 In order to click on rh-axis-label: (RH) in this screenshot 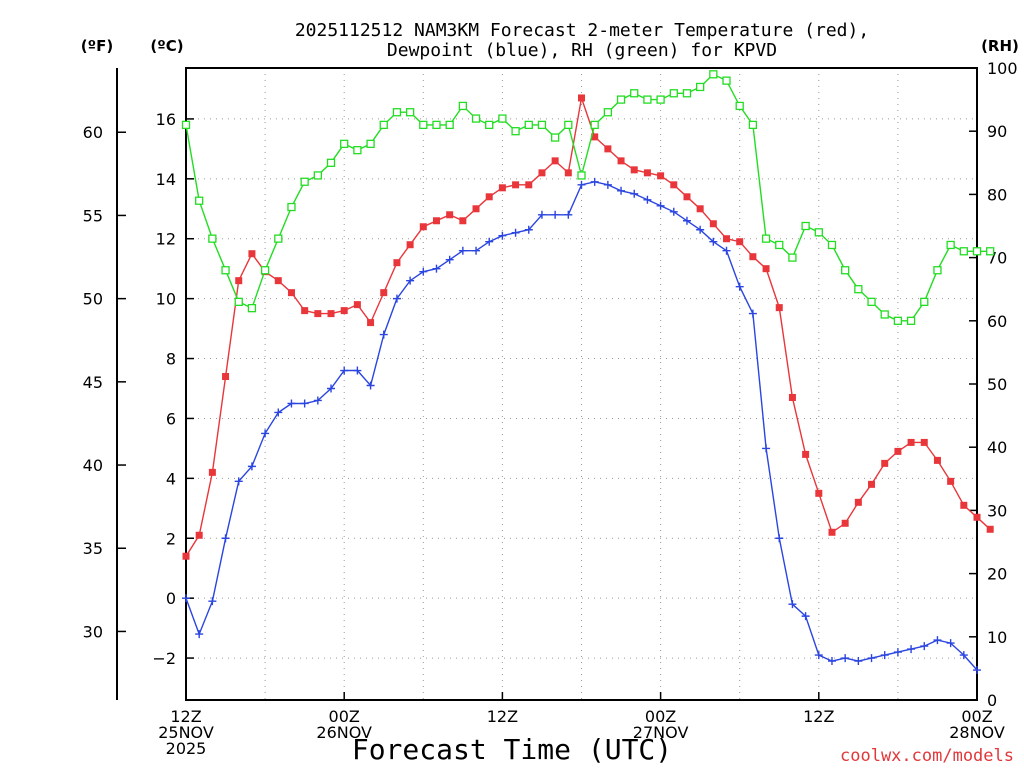, I will do `click(1000, 46)`.